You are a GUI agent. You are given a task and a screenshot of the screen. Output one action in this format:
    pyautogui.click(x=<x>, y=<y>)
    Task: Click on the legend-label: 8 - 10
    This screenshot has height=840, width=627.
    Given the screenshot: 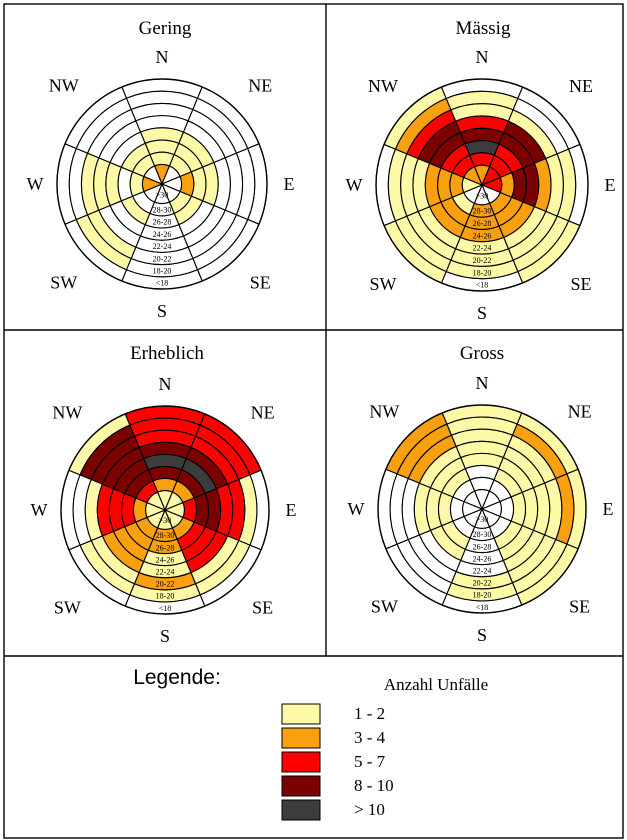 What is the action you would take?
    pyautogui.click(x=374, y=785)
    